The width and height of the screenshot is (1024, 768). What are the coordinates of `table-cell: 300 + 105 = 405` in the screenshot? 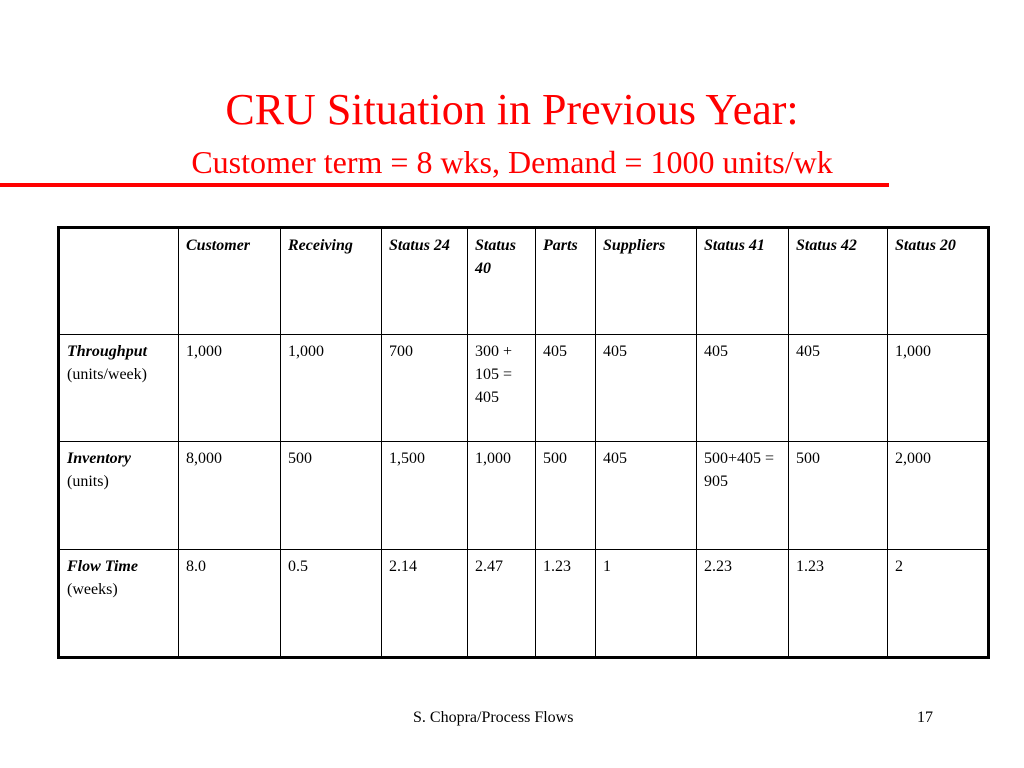 It's located at (501, 388).